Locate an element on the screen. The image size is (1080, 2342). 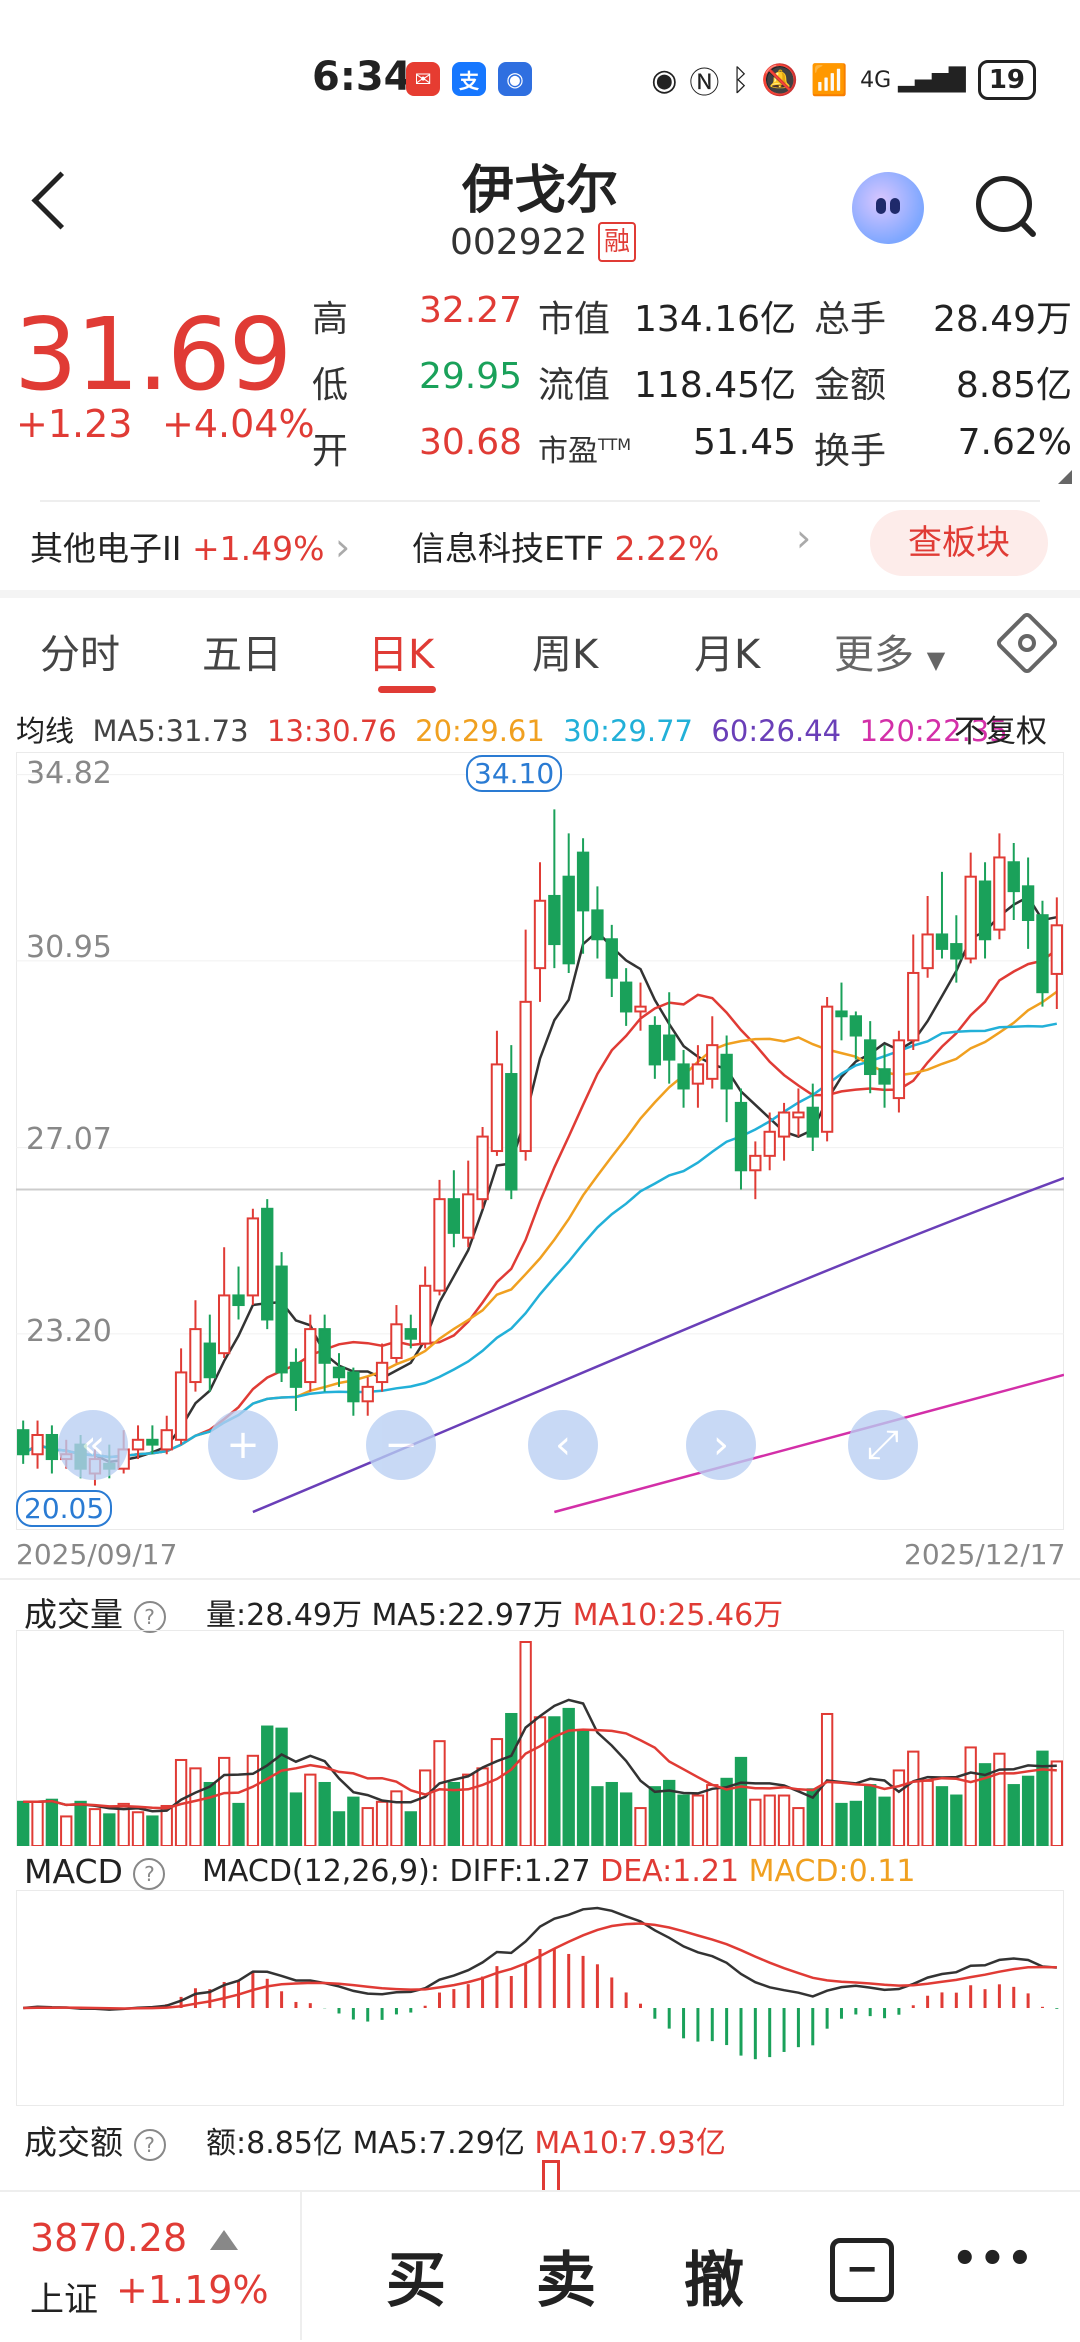
price-change: +1.23 is located at coordinates (74, 424).